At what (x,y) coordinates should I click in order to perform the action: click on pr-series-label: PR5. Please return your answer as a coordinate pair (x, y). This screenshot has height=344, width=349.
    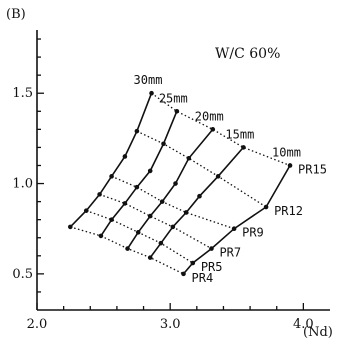
    Looking at the image, I should click on (212, 267).